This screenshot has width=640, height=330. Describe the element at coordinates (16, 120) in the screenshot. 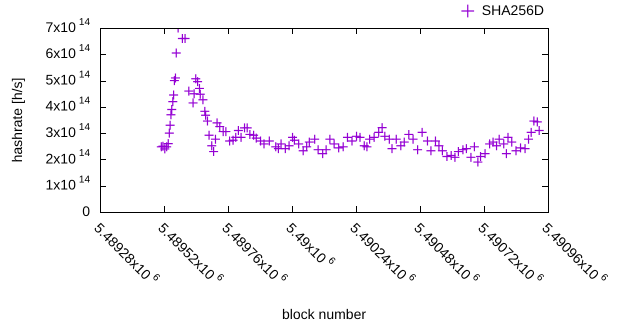

I see `y-axis-title: hashrate [h/s]` at that location.